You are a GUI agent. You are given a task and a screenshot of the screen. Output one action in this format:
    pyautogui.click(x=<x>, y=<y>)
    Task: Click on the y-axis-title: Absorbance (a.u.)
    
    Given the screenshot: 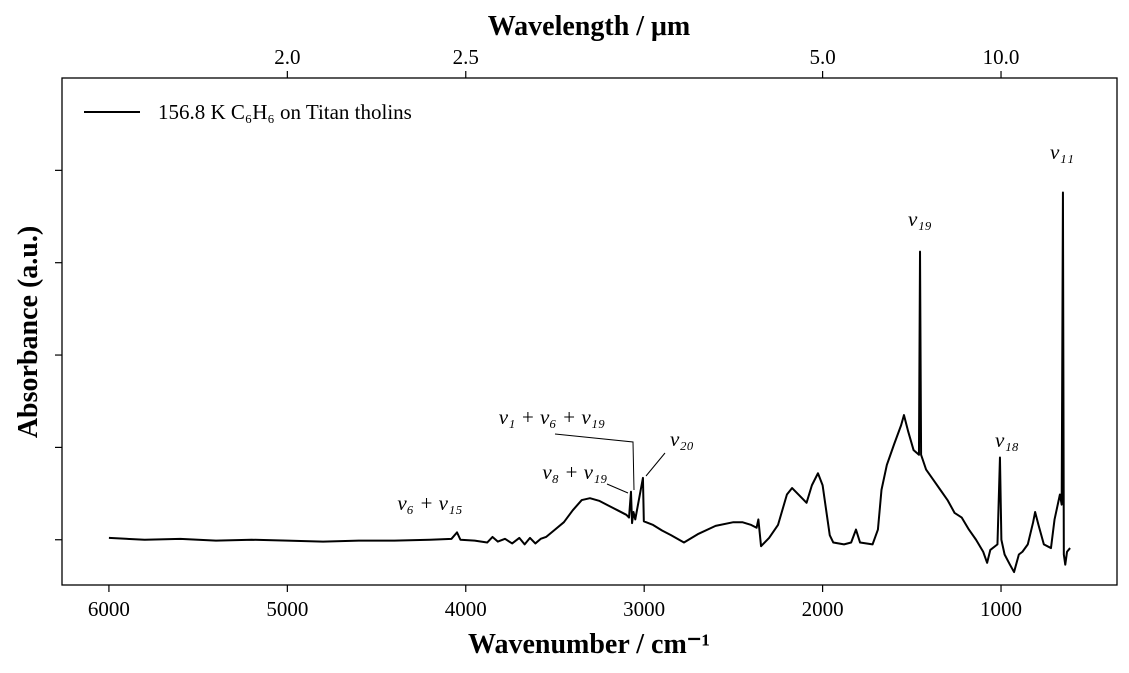 What is the action you would take?
    pyautogui.click(x=28, y=332)
    